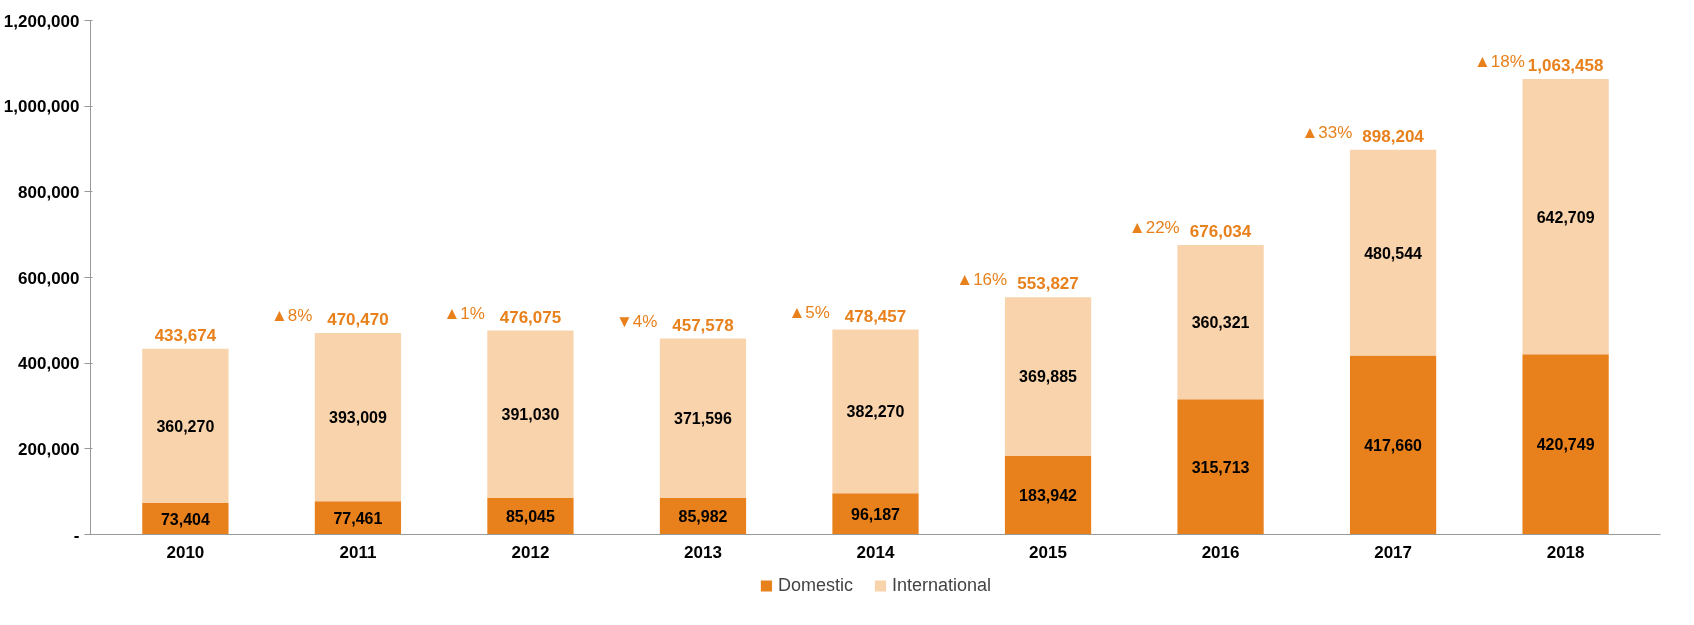 The image size is (1694, 625). Describe the element at coordinates (41, 21) in the screenshot. I see `y-tick-label: 1,200,000` at that location.